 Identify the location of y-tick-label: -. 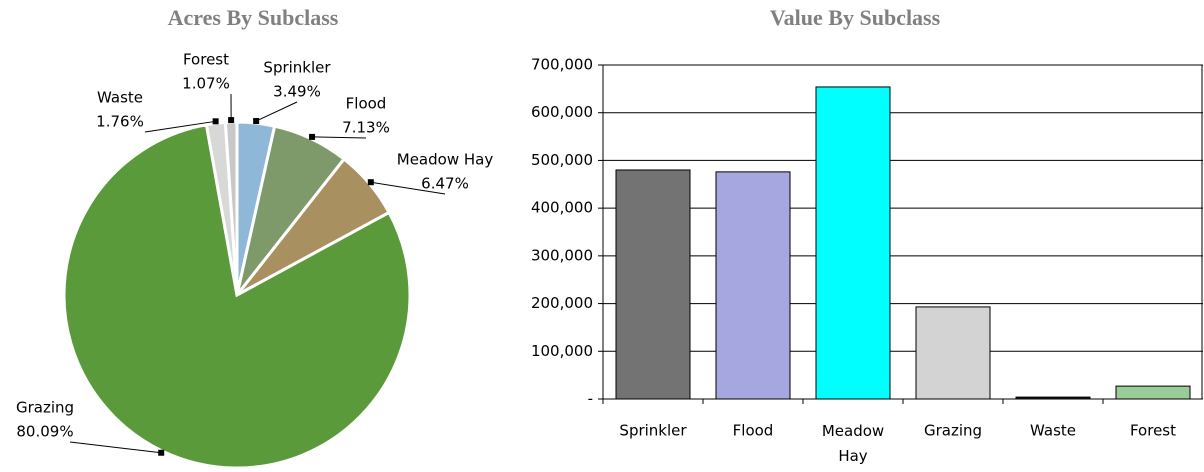
(590, 399).